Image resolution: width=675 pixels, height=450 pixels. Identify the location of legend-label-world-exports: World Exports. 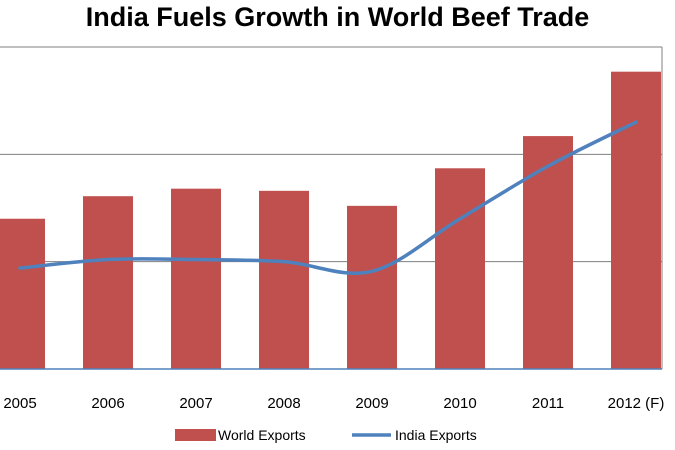
(262, 435).